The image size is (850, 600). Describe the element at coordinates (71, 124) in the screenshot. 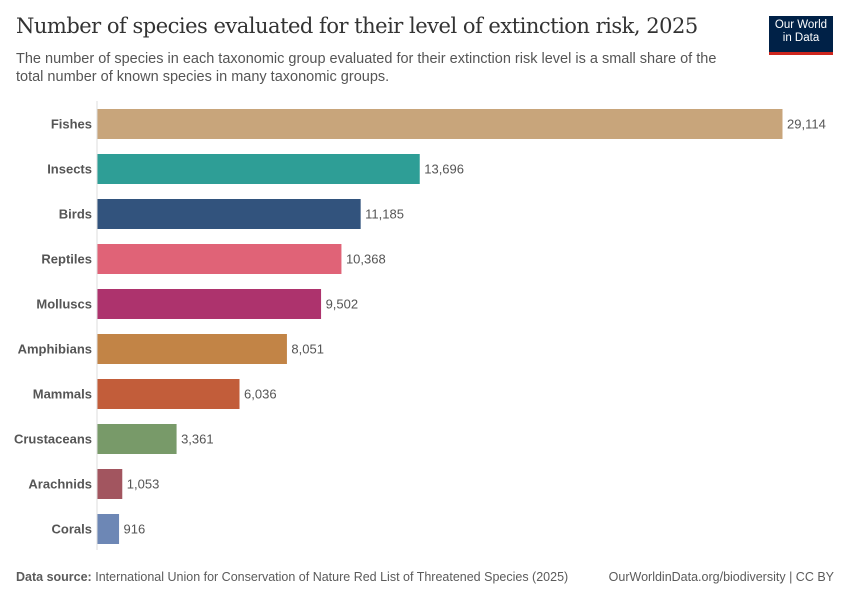

I see `category-label: Fishes` at that location.